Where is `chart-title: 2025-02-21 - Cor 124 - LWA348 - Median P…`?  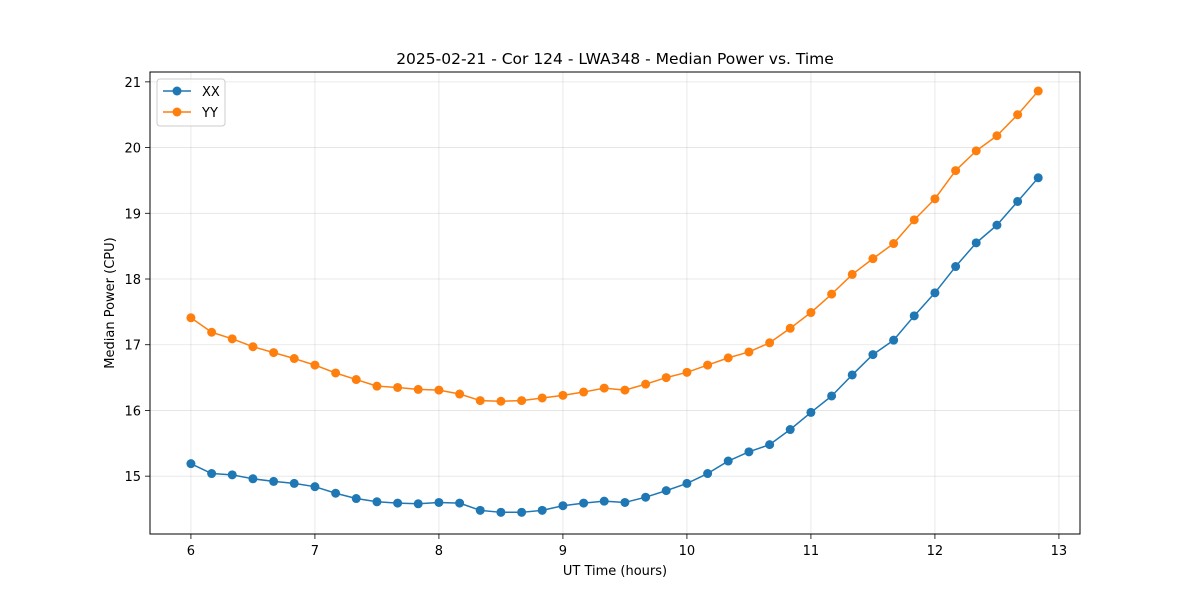 chart-title: 2025-02-21 - Cor 124 - LWA348 - Median P… is located at coordinates (615, 59).